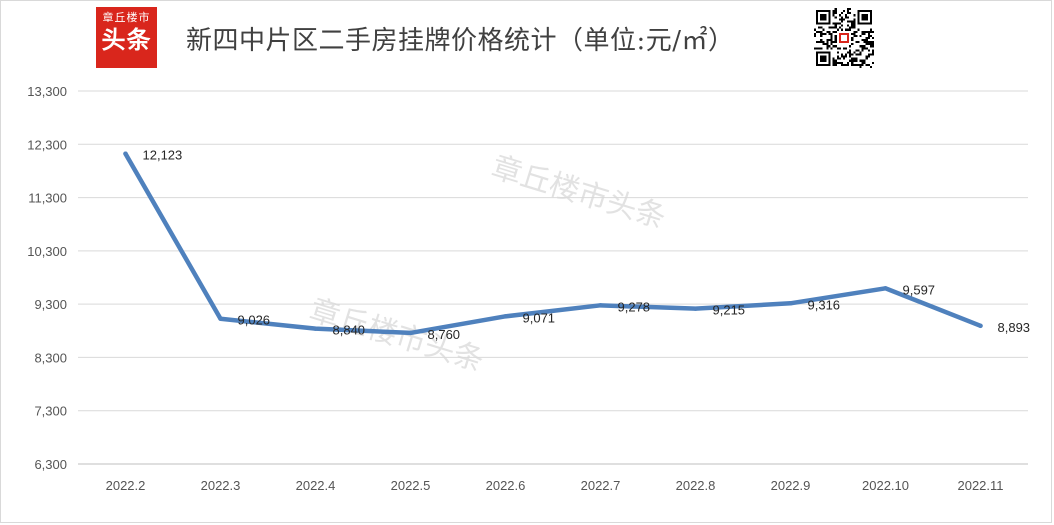 The image size is (1054, 525). What do you see at coordinates (729, 310) in the screenshot?
I see `data-label: 9,215` at bounding box center [729, 310].